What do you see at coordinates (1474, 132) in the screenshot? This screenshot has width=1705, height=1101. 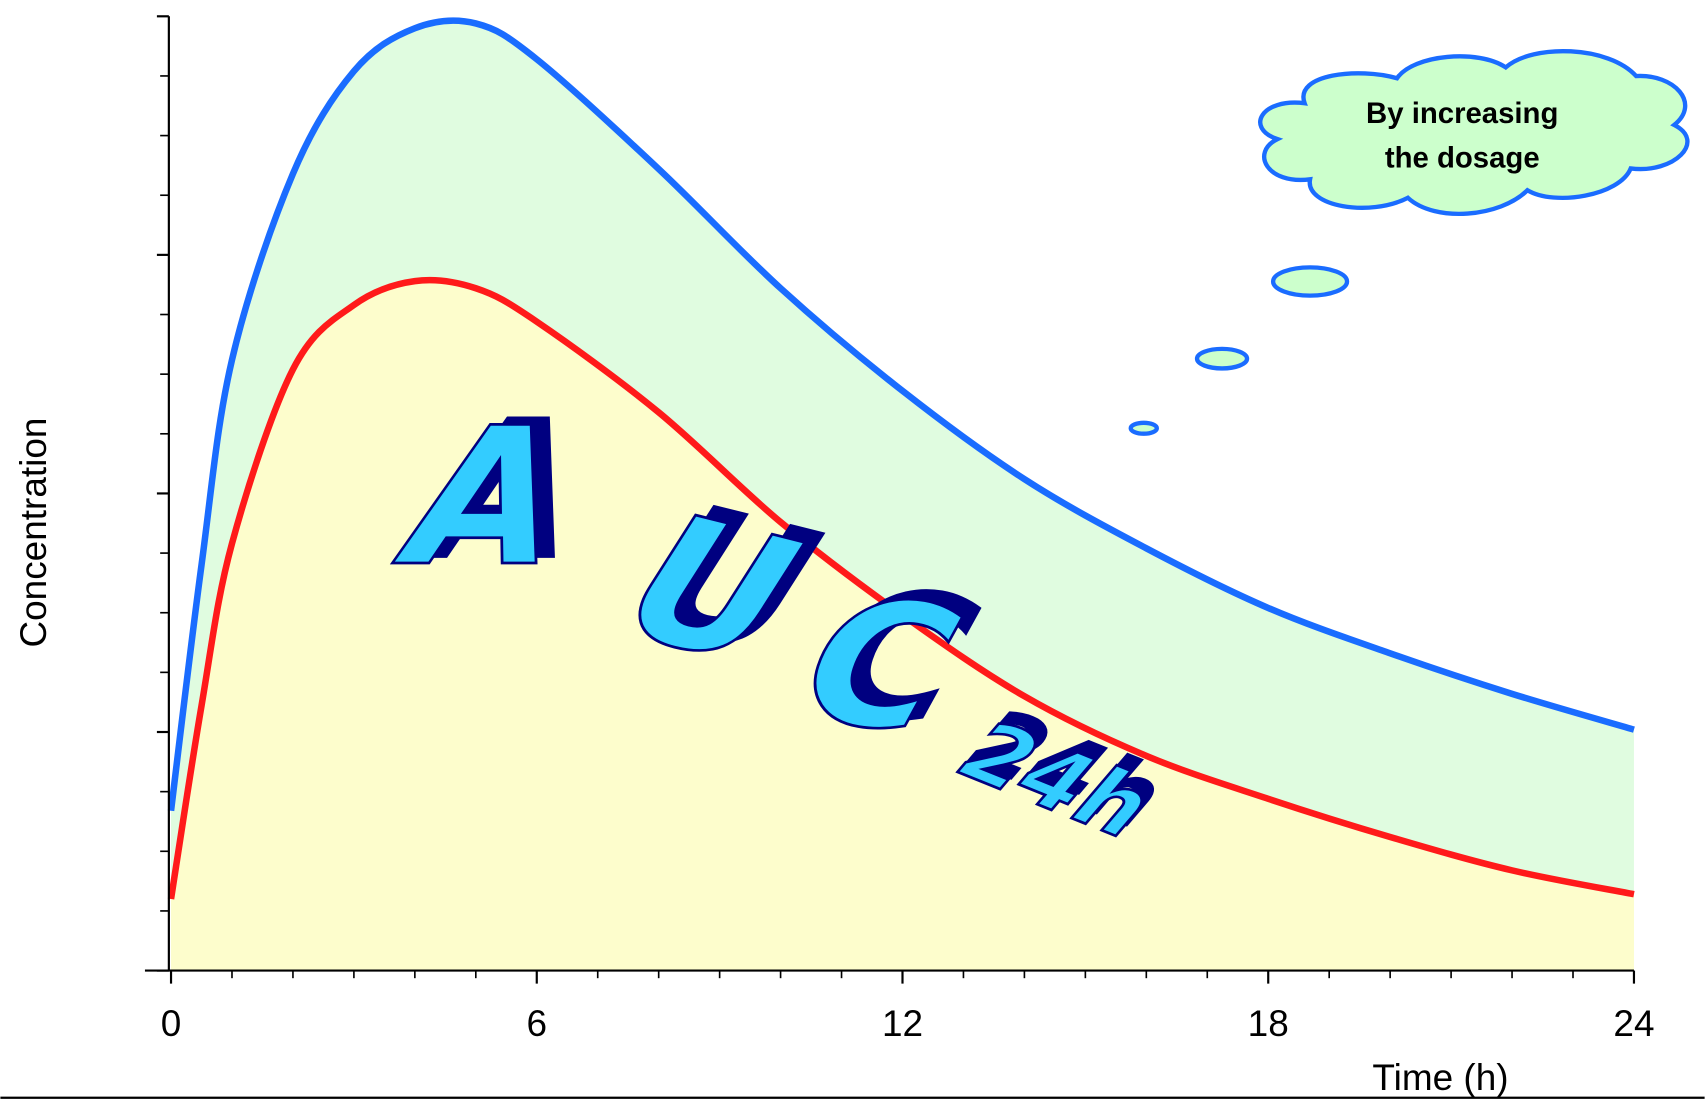 I see `cloud-body` at bounding box center [1474, 132].